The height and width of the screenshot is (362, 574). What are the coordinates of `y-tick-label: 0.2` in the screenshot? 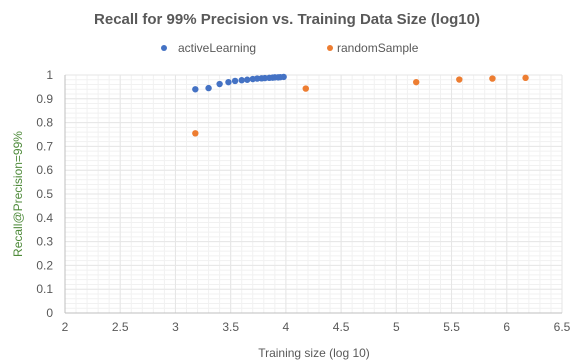 It's located at (44, 265).